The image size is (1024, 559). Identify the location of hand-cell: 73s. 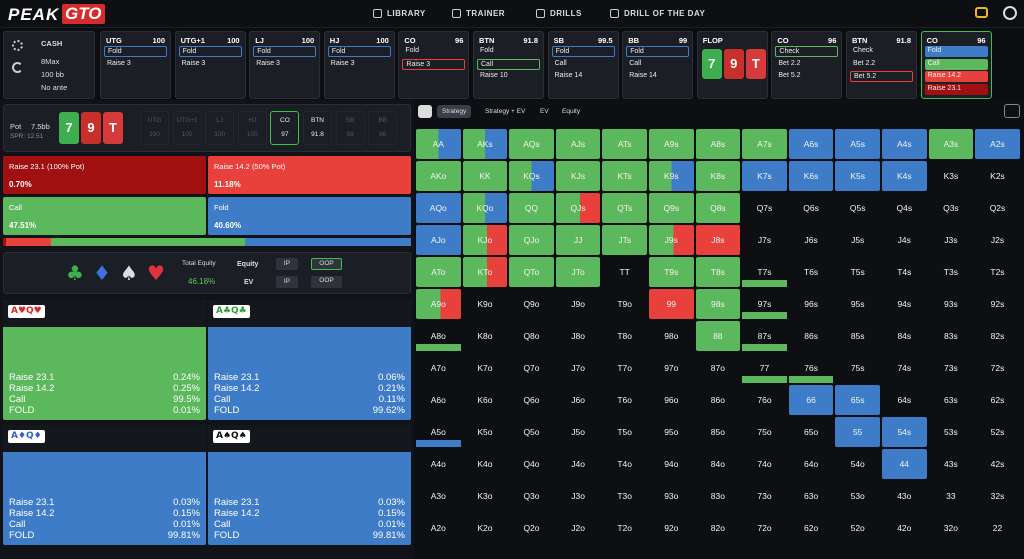
(951, 368).